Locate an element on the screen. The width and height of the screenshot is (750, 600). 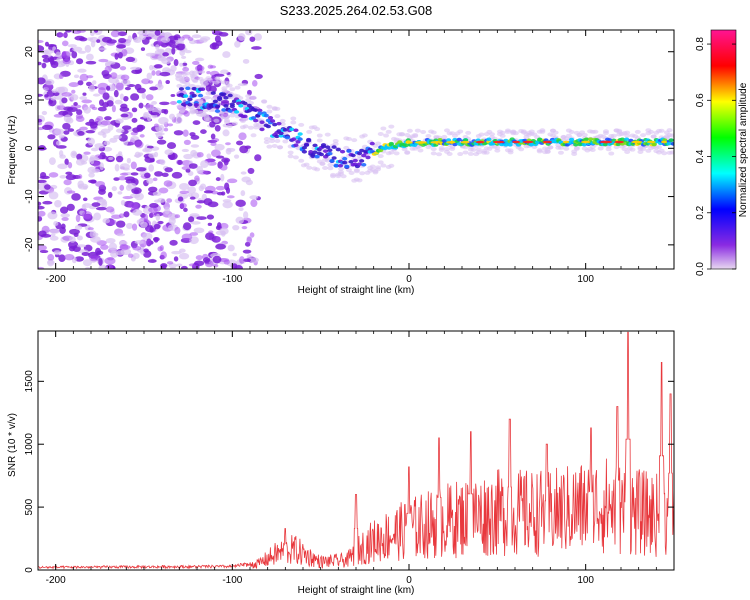
colorbar-frame is located at coordinates (723, 149).